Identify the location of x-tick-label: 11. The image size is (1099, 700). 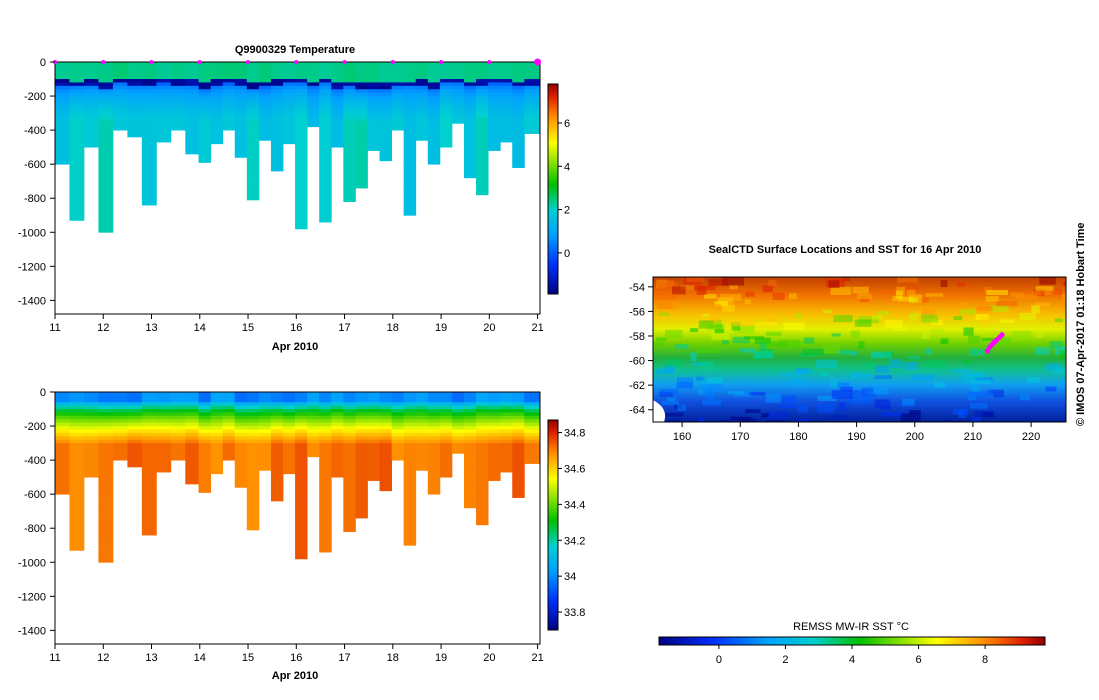
(54, 328).